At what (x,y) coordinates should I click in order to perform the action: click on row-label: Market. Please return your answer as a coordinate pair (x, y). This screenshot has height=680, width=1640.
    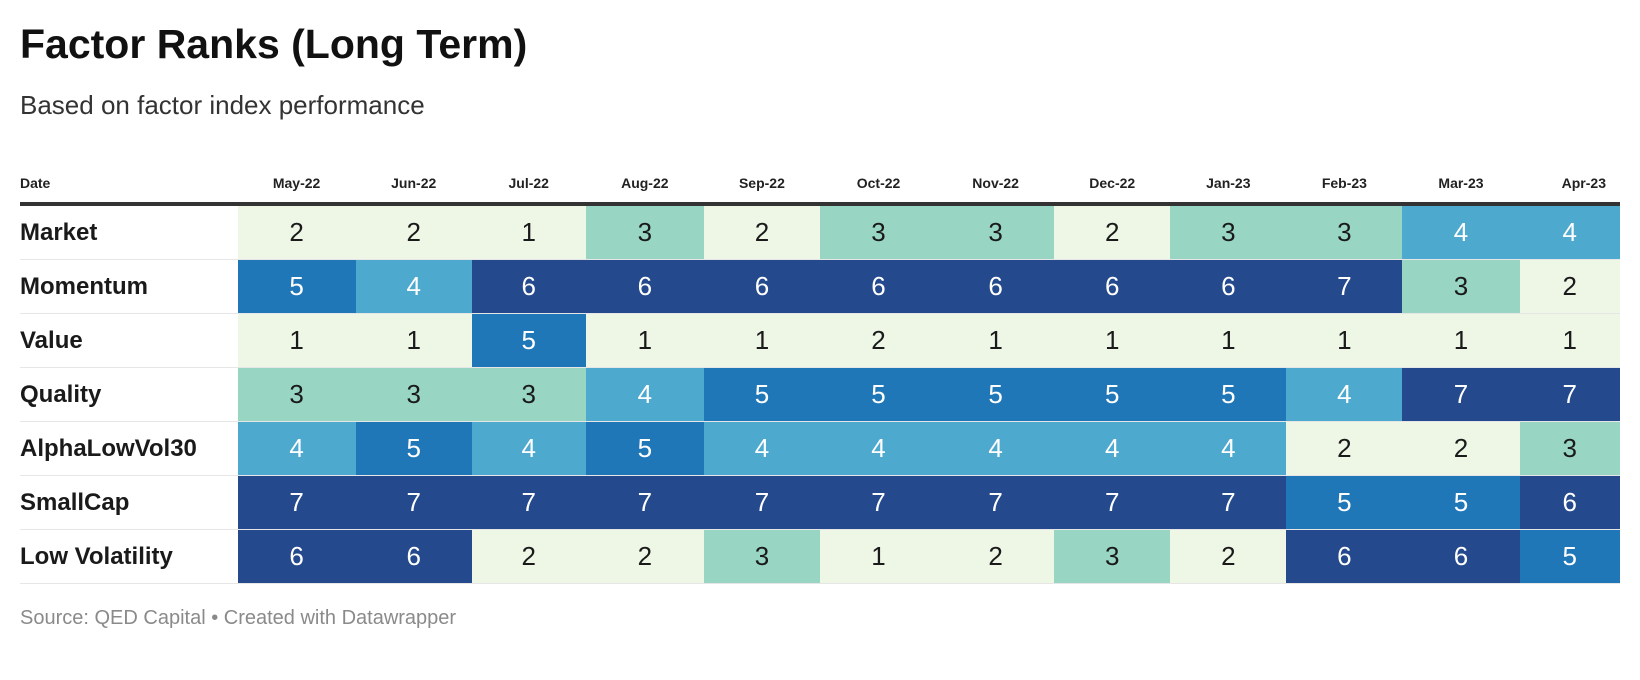
    Looking at the image, I should click on (129, 232).